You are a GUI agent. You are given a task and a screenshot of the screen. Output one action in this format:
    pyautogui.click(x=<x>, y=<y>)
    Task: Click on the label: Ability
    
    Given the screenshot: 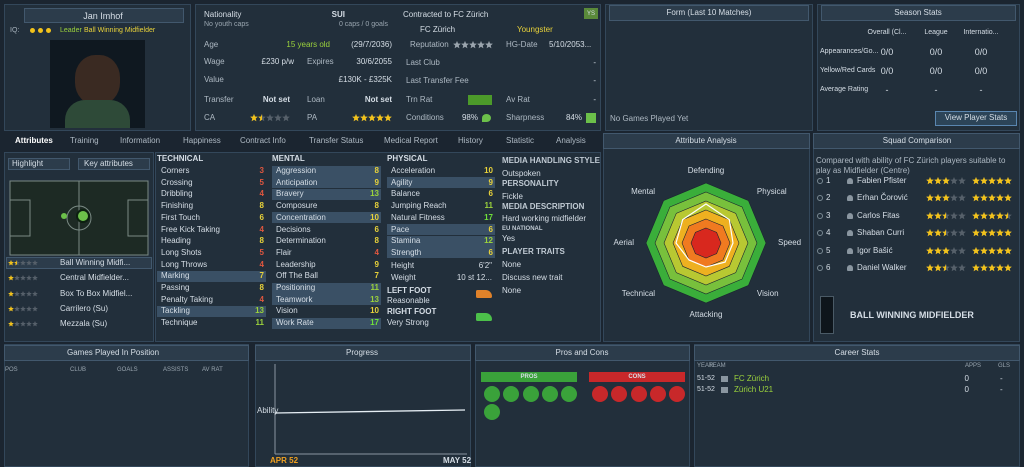 What is the action you would take?
    pyautogui.click(x=268, y=410)
    